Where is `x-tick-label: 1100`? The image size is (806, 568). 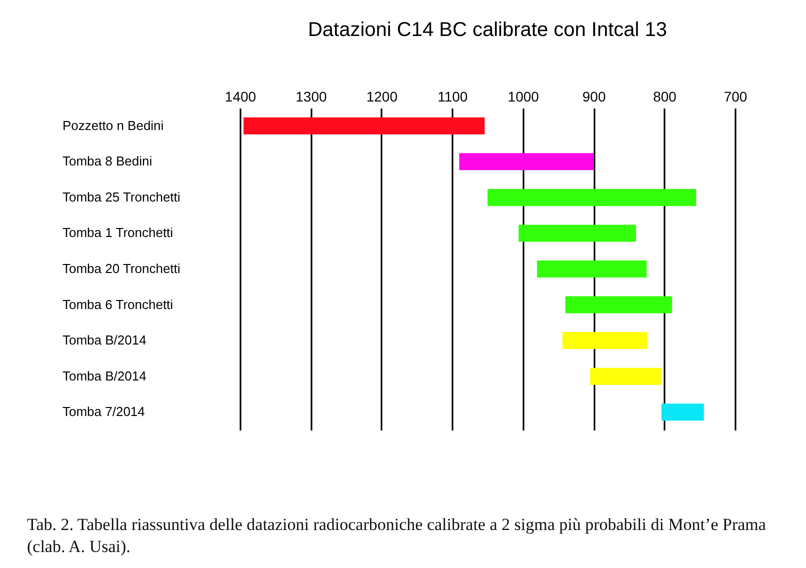
x-tick-label: 1100 is located at coordinates (453, 96).